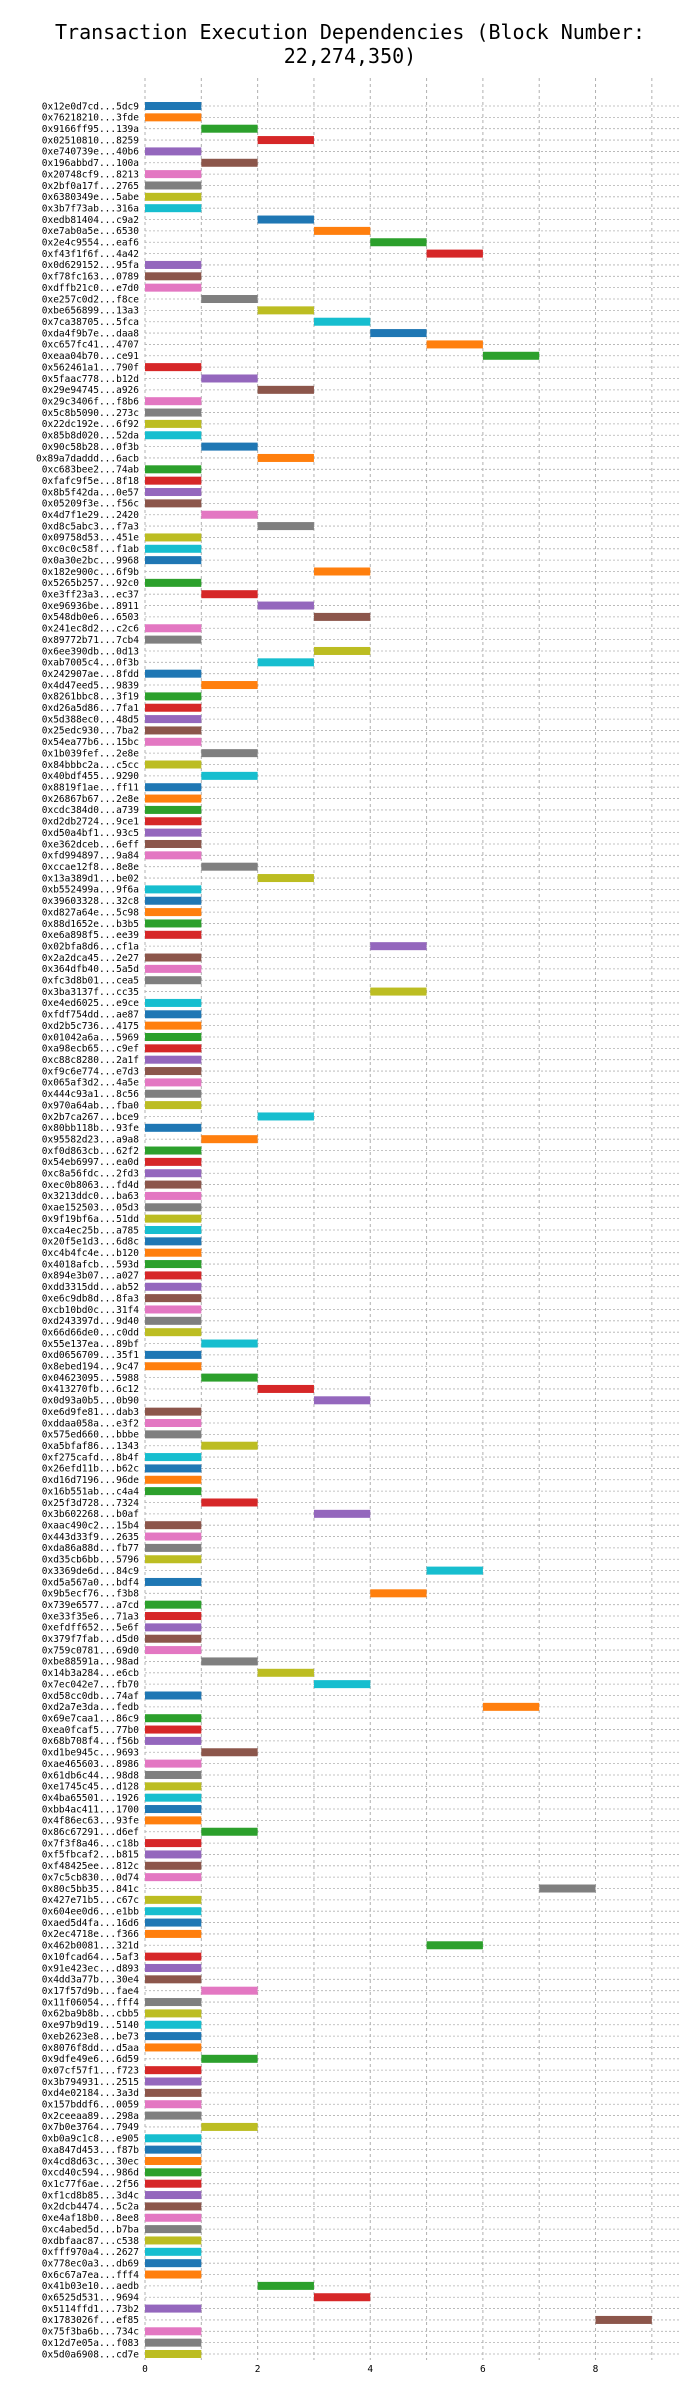 The image size is (700, 2388). Describe the element at coordinates (91, 152) in the screenshot. I see `transaction-label: 0xe740739e...40b6` at that location.